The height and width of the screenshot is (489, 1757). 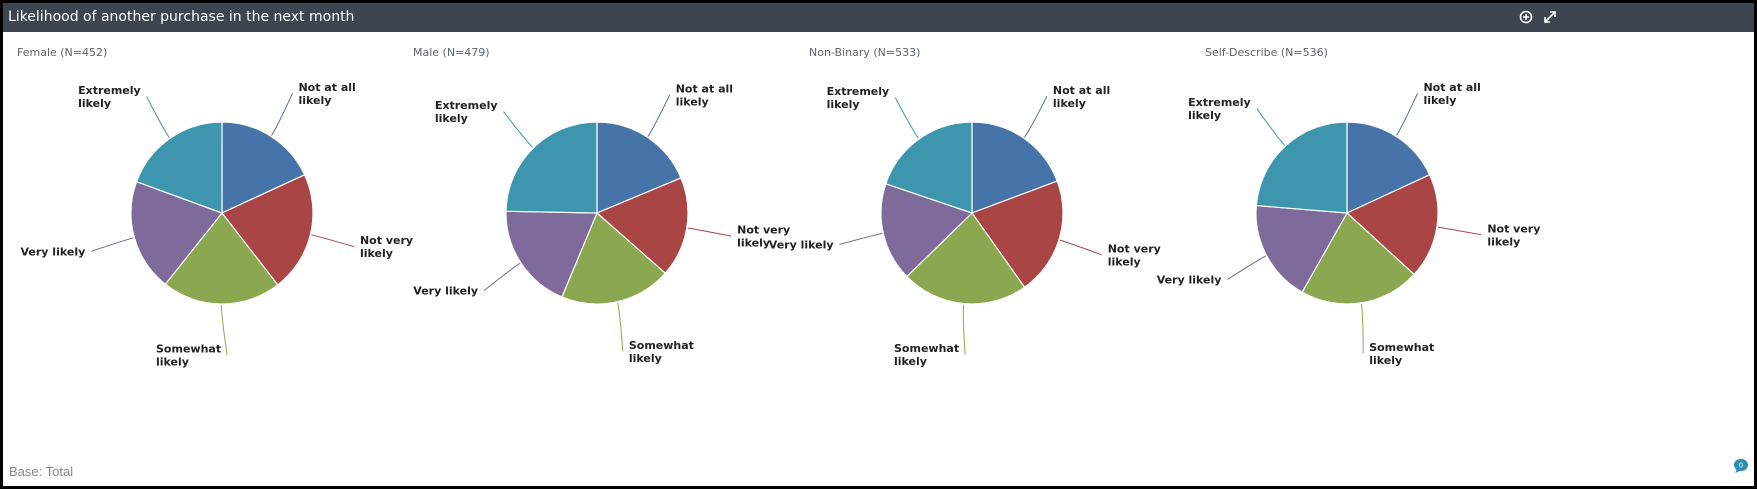 What do you see at coordinates (1550, 17) in the screenshot?
I see `expand-icon` at bounding box center [1550, 17].